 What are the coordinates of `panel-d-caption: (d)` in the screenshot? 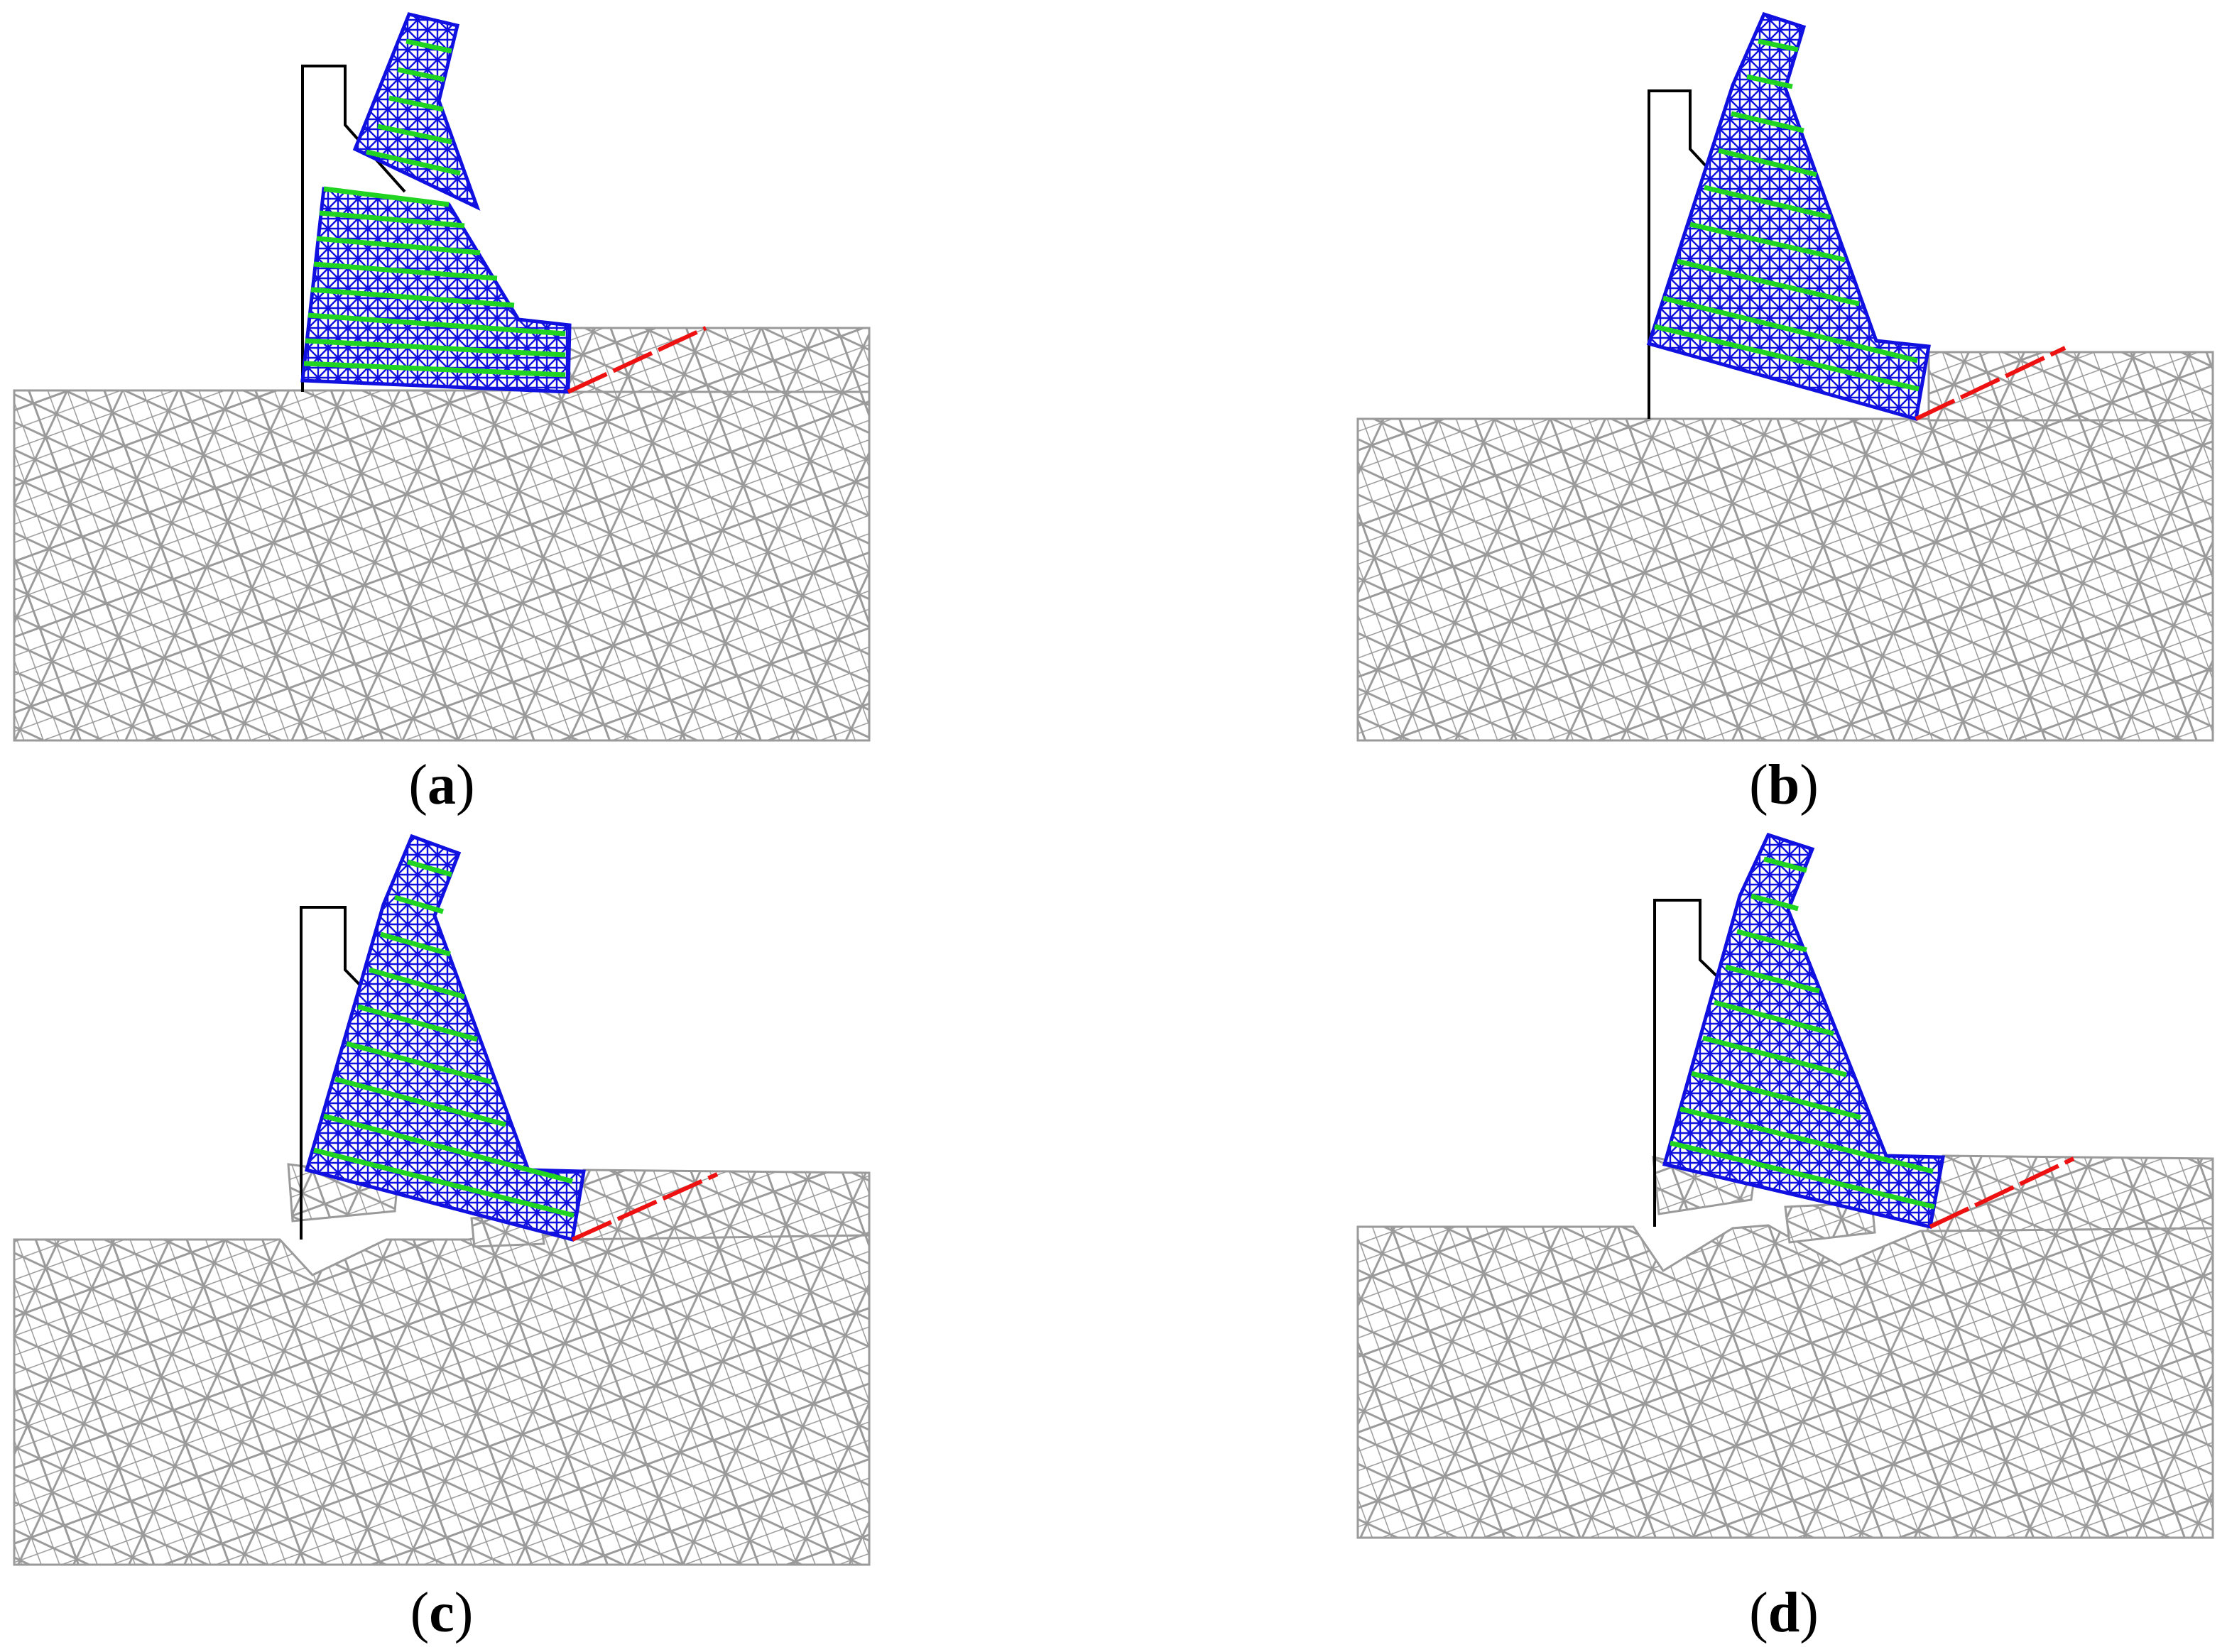 It's located at (1784, 1613).